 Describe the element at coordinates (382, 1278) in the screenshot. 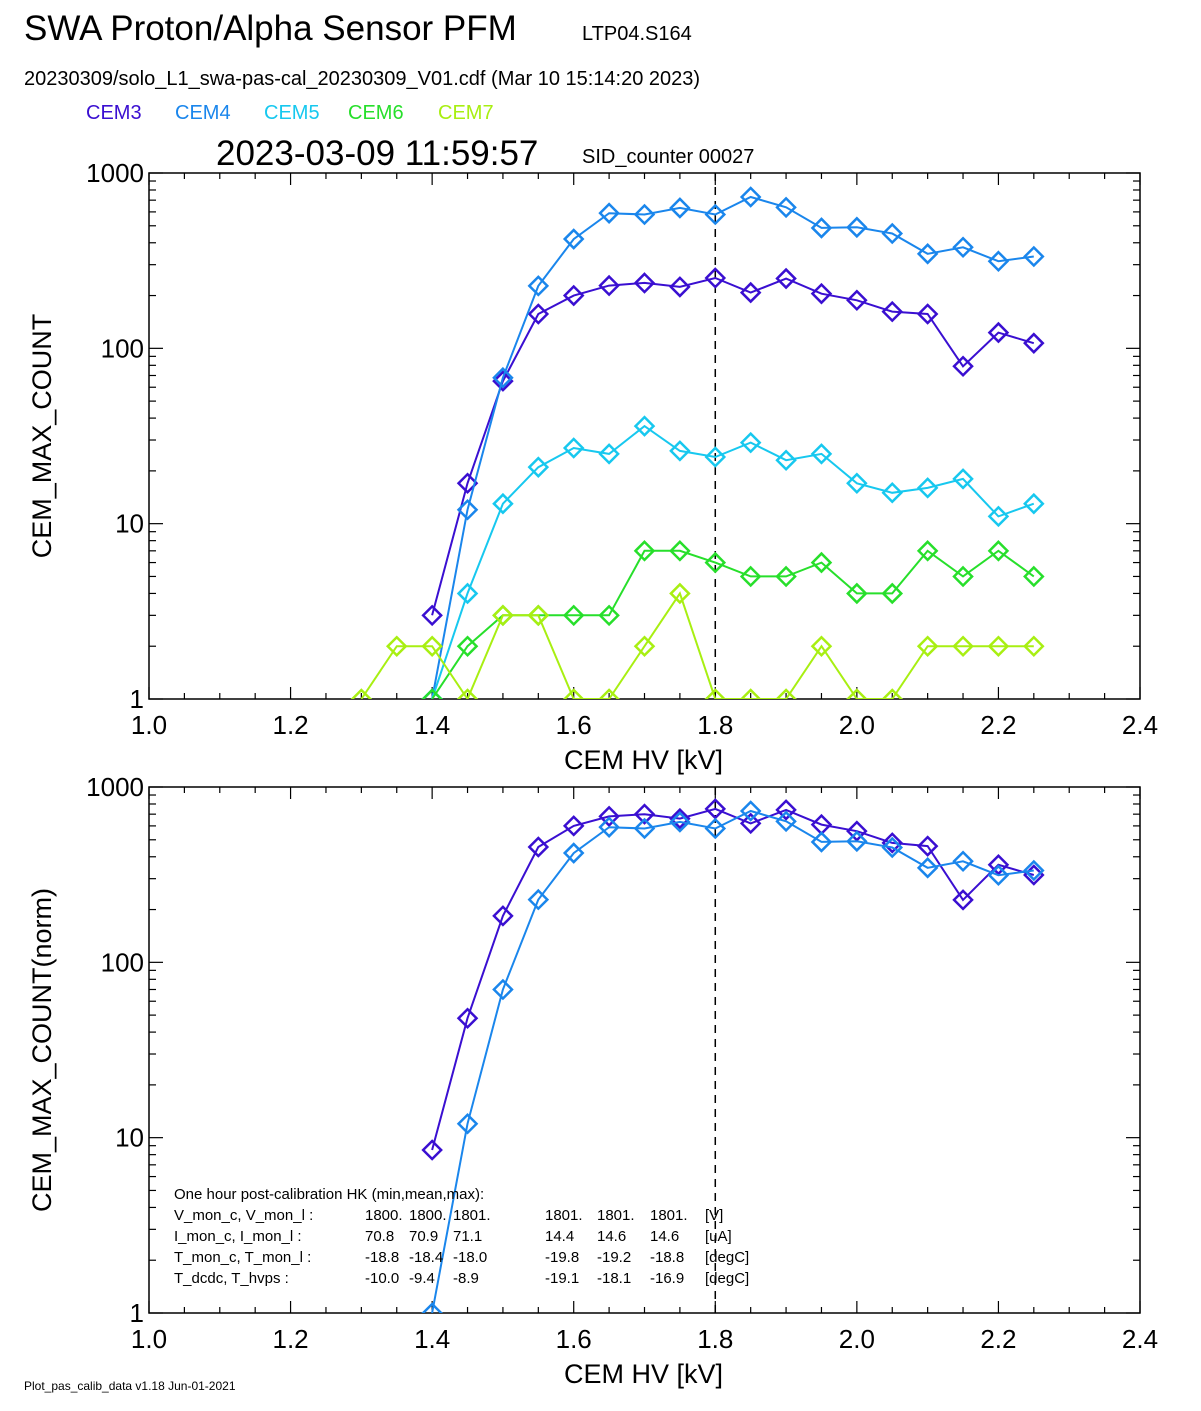

I see `hk-value: -10.0` at that location.